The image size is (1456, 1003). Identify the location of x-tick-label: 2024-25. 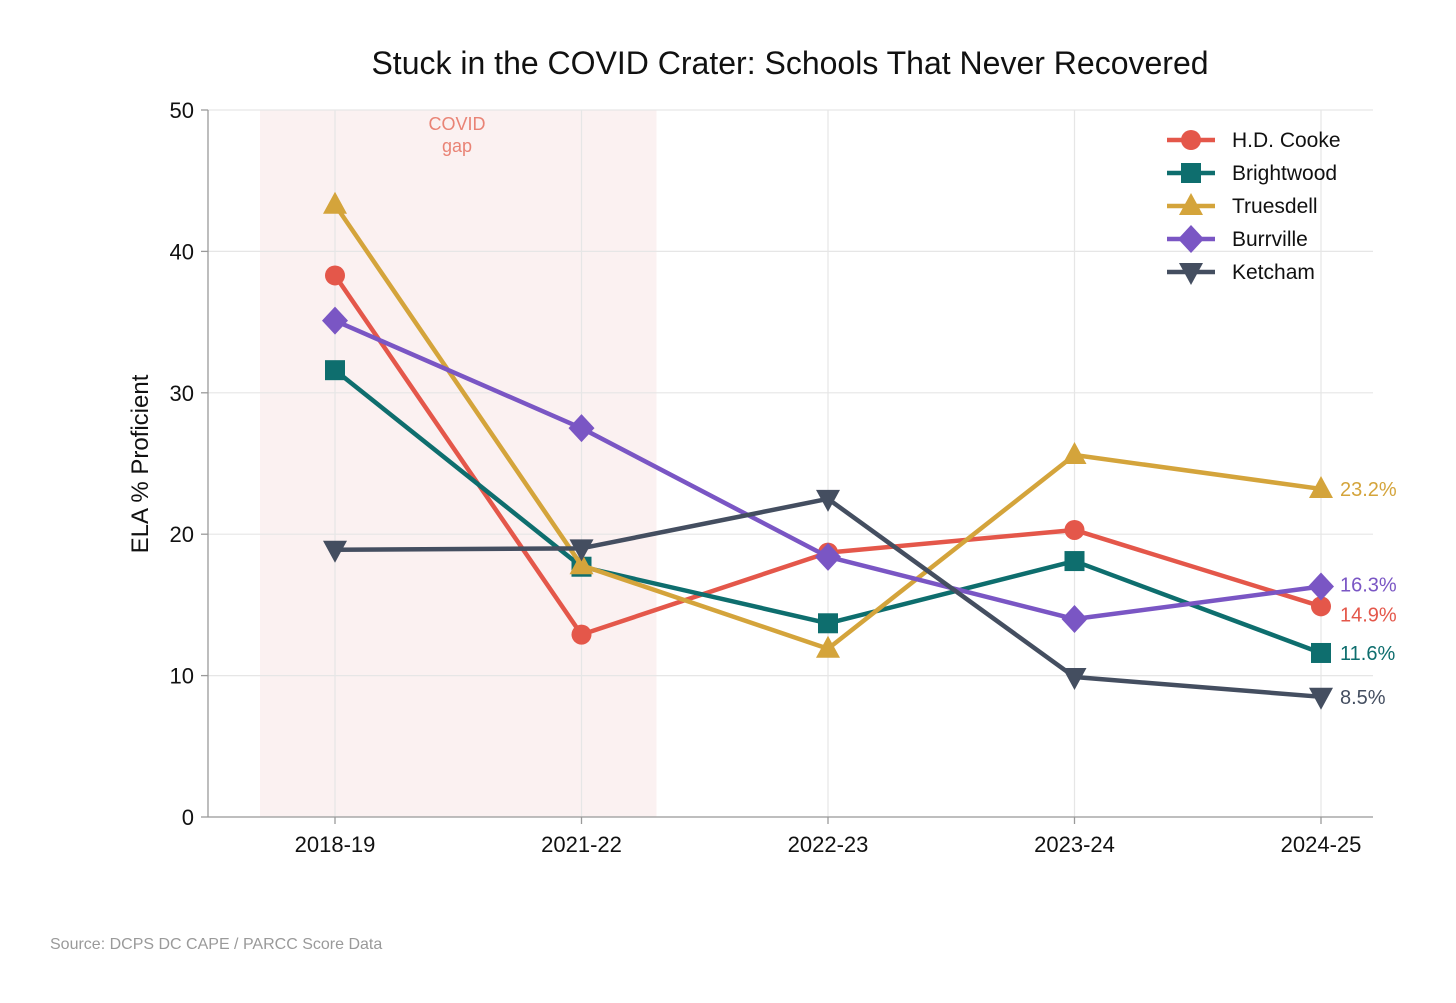
(1321, 844).